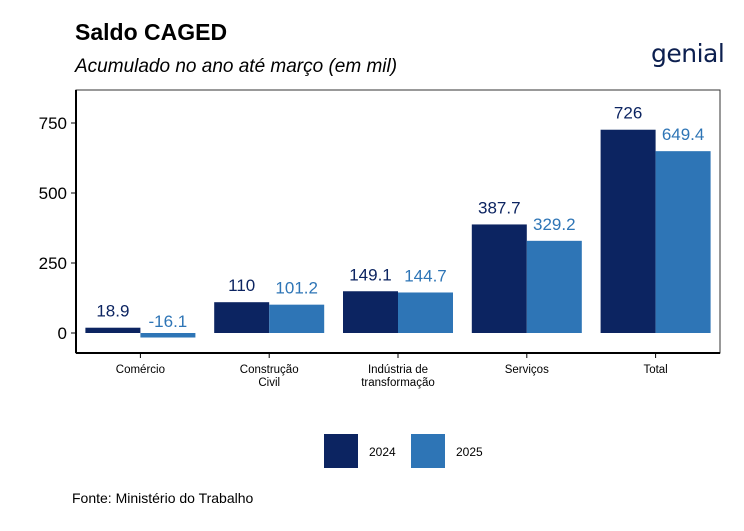  Describe the element at coordinates (527, 370) in the screenshot. I see `x-tick-label: Serviços` at that location.